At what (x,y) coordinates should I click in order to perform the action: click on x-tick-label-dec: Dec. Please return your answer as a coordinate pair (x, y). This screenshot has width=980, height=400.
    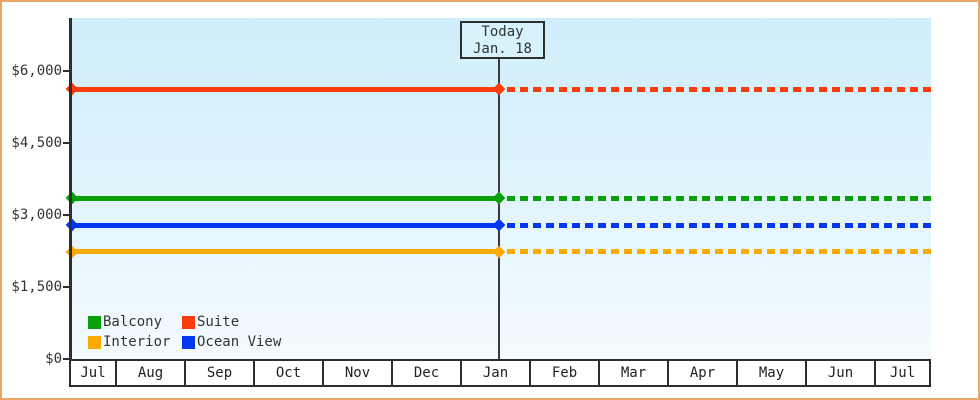
    Looking at the image, I should click on (425, 373).